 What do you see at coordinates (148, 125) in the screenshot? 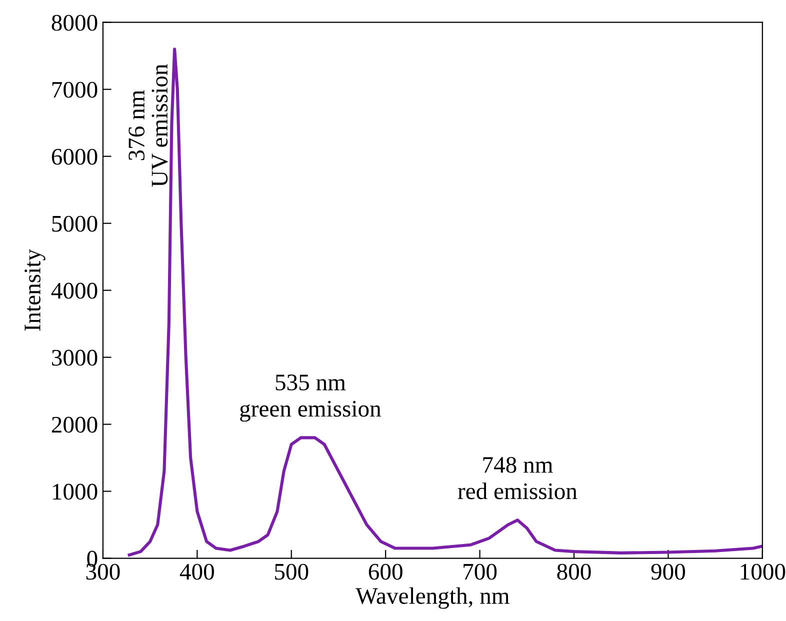
I see `annotation: 376 nm UV emission` at bounding box center [148, 125].